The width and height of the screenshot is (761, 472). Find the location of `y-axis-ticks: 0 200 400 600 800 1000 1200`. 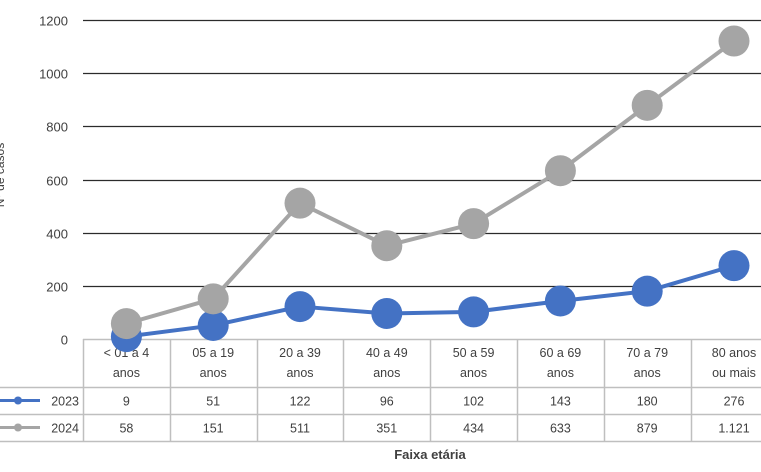

y-axis-ticks: 0 200 400 600 800 1000 1200 is located at coordinates (53, 181).